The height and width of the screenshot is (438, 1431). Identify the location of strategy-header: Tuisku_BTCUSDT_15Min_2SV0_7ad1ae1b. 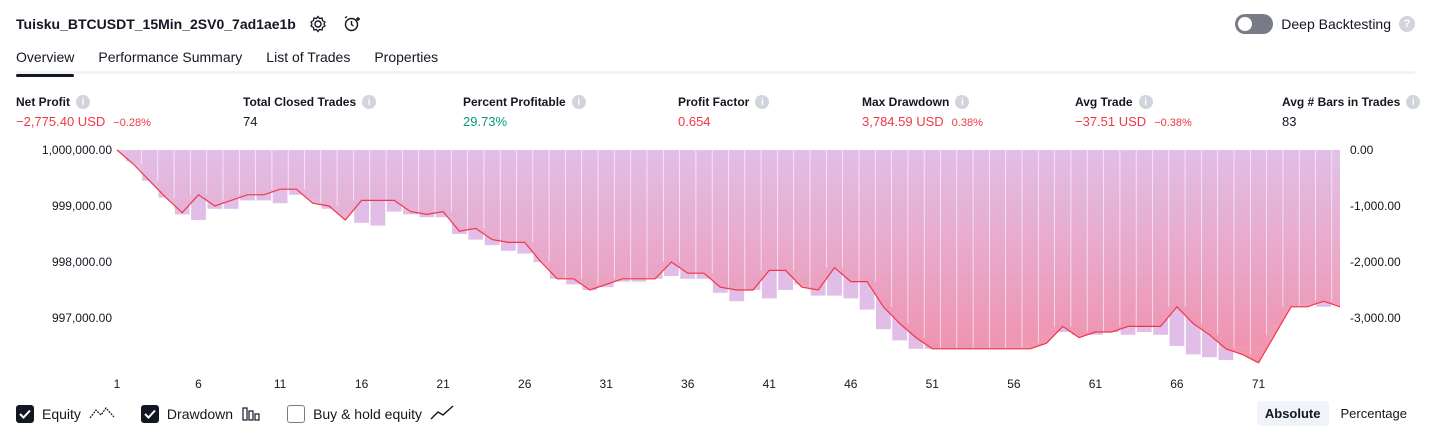
(190, 24).